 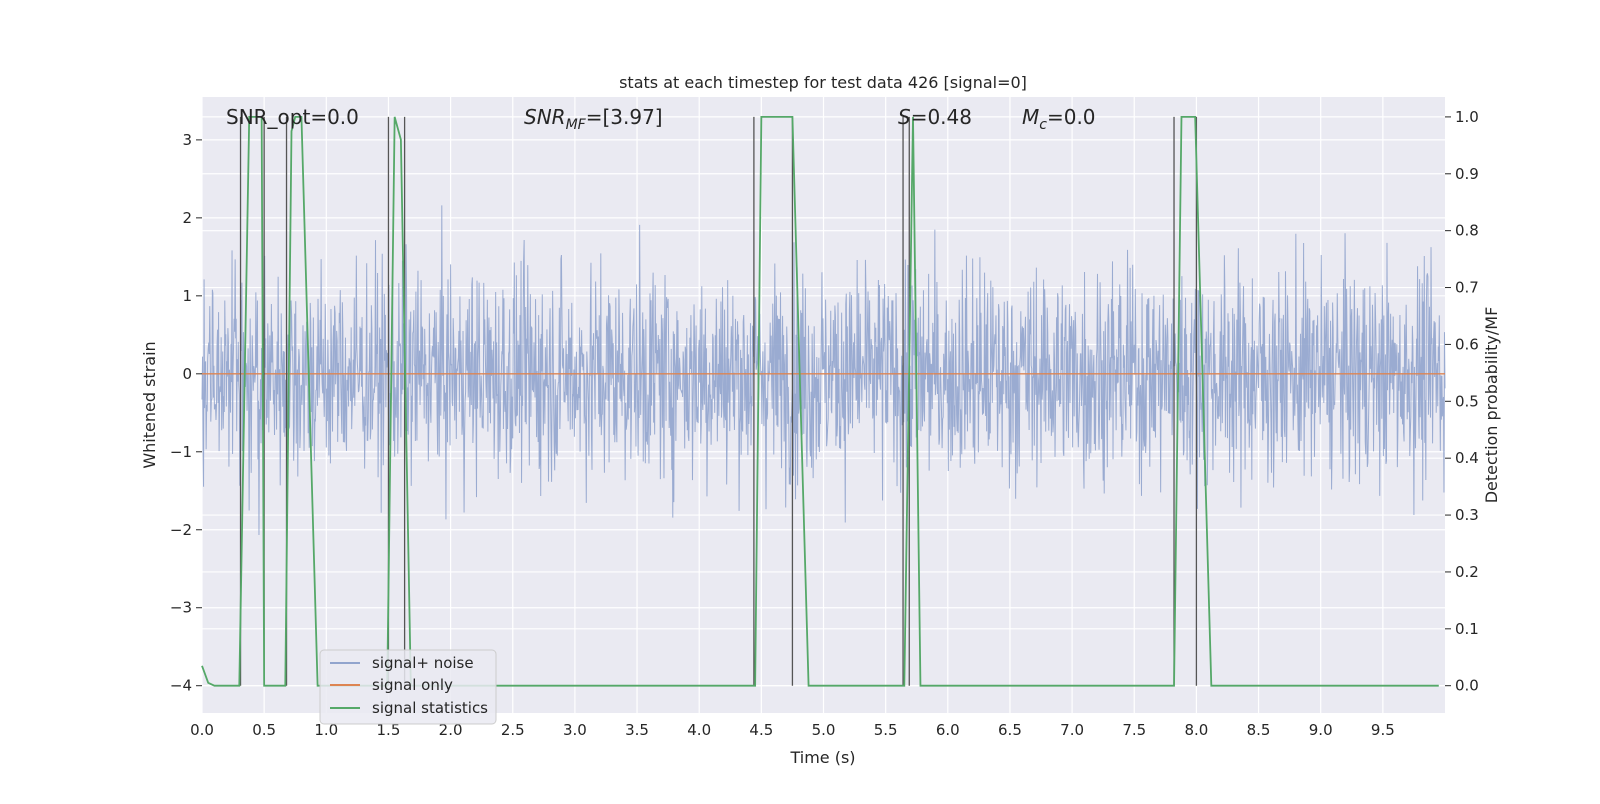 I want to click on y-tick-label: 3, so click(x=187, y=140).